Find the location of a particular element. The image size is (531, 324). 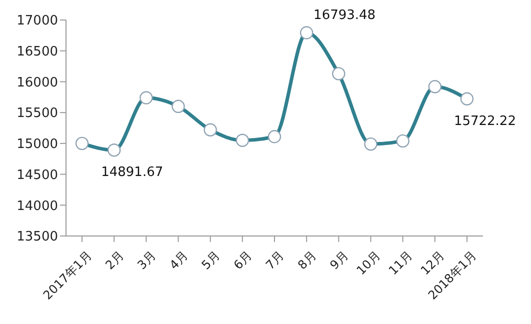

y-tick-label: 16000 is located at coordinates (37, 82).